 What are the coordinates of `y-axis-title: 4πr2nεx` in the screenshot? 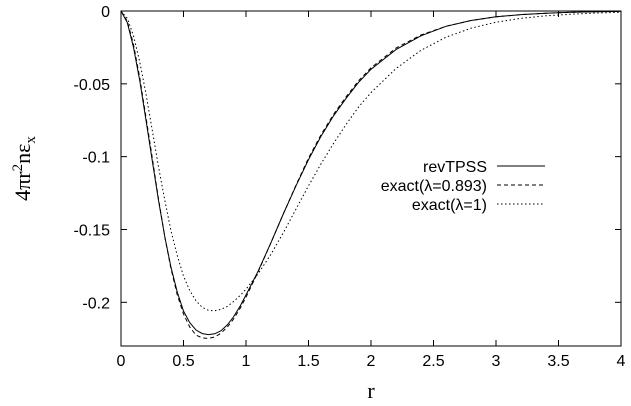 It's located at (24, 168).